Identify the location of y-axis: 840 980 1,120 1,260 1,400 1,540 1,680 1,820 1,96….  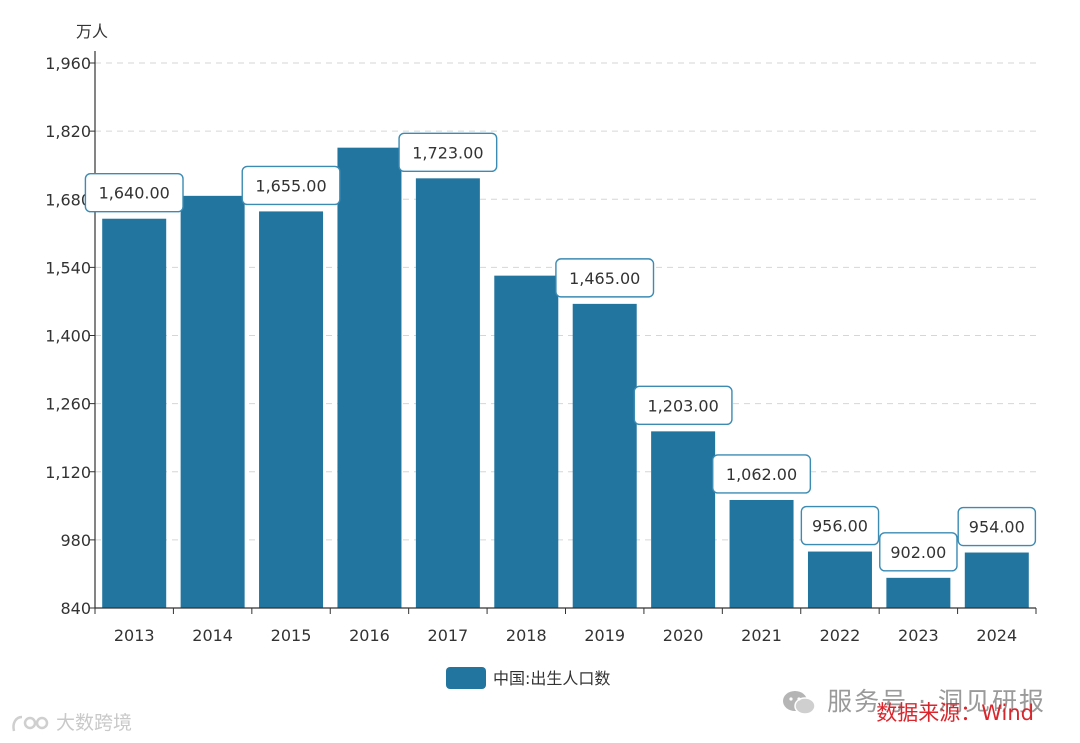
(70, 334).